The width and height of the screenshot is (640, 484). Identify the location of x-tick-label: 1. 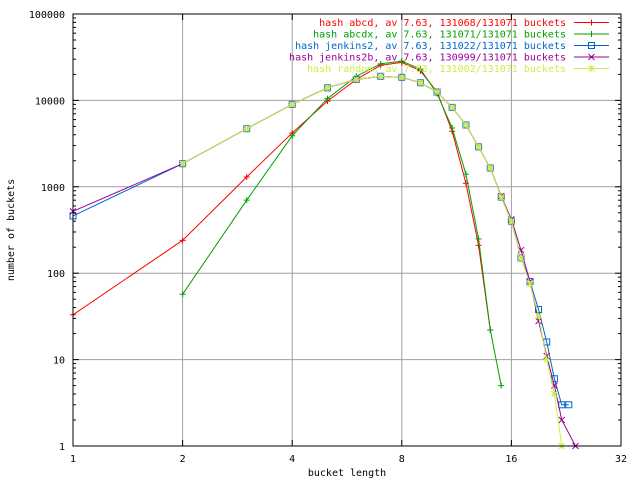
(73, 459).